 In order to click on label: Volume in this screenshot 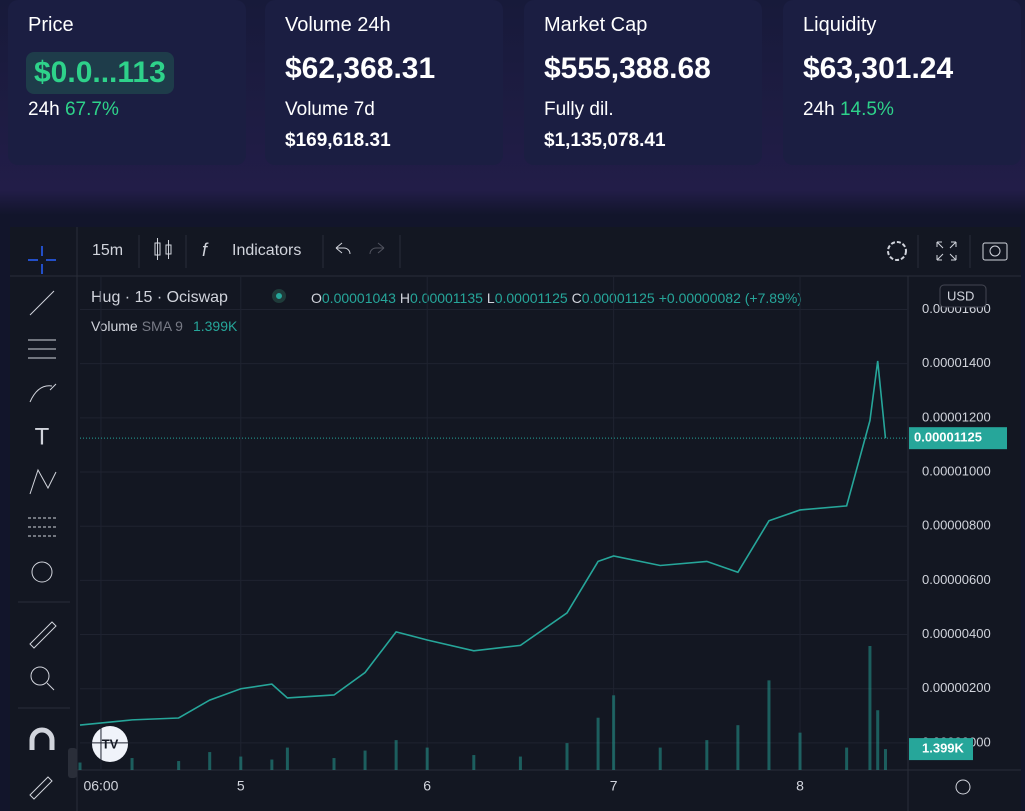, I will do `click(114, 326)`.